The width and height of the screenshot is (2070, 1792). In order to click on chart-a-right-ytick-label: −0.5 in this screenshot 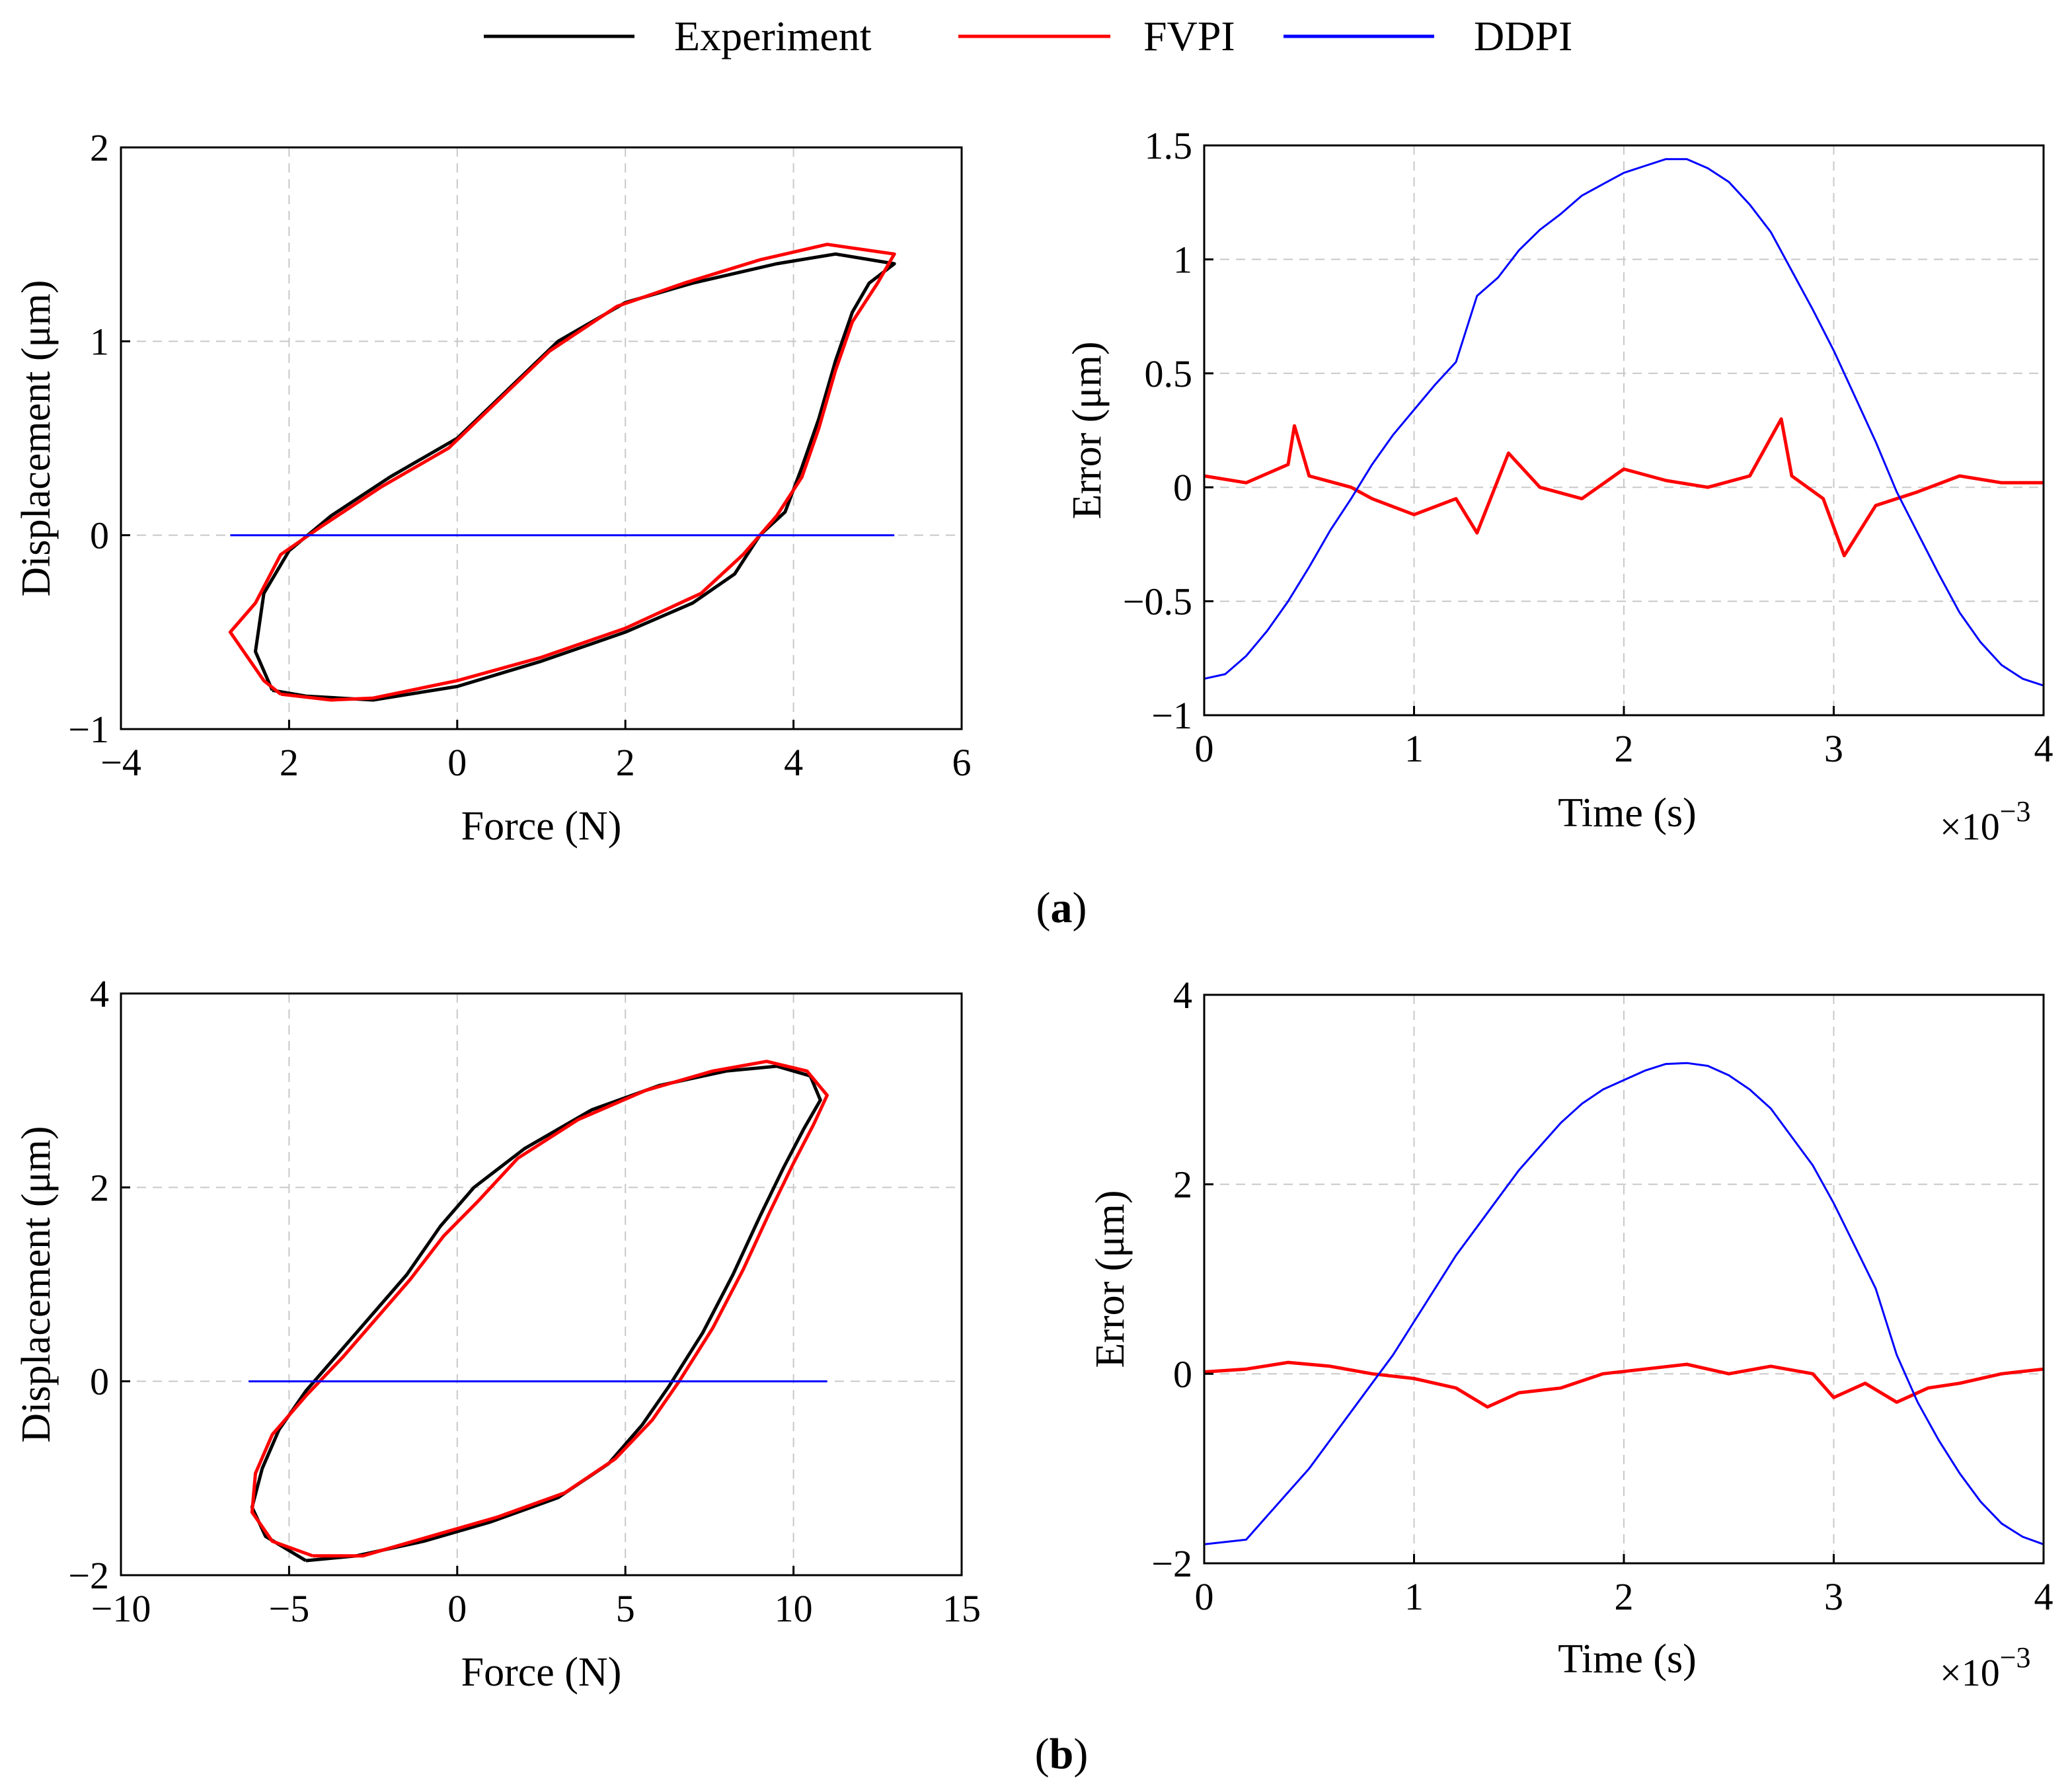, I will do `click(1157, 601)`.